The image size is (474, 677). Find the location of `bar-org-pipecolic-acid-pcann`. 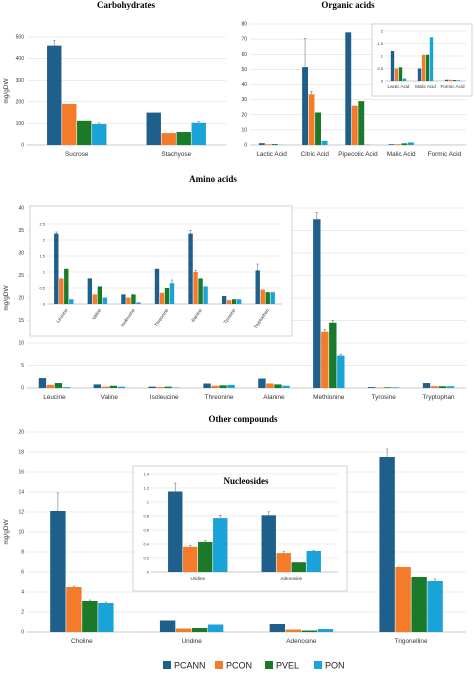

bar-org-pipecolic-acid-pcann is located at coordinates (348, 88).